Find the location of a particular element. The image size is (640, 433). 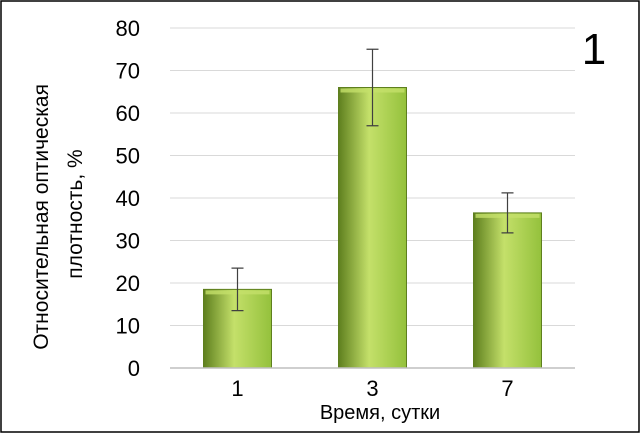

y-tick-label-50: 50 is located at coordinates (128, 156).